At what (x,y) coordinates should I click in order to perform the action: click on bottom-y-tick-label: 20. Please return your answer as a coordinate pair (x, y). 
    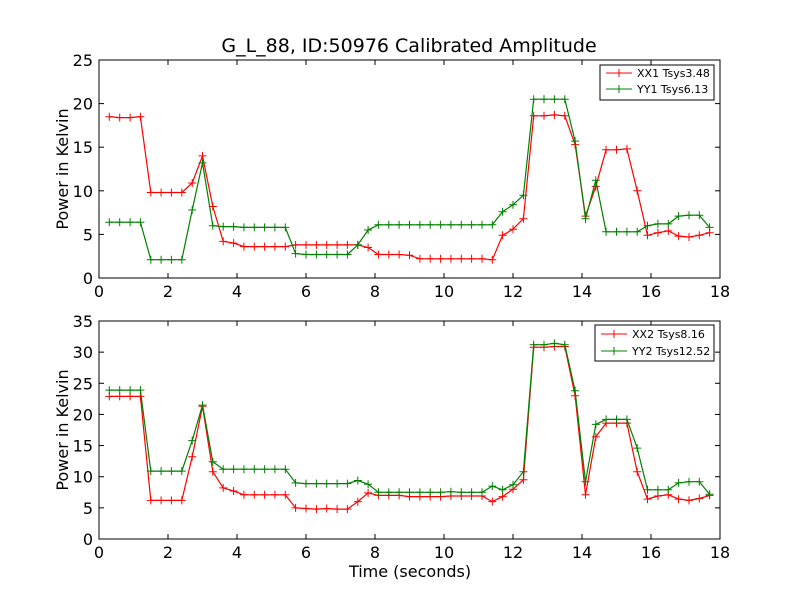
    Looking at the image, I should click on (83, 414).